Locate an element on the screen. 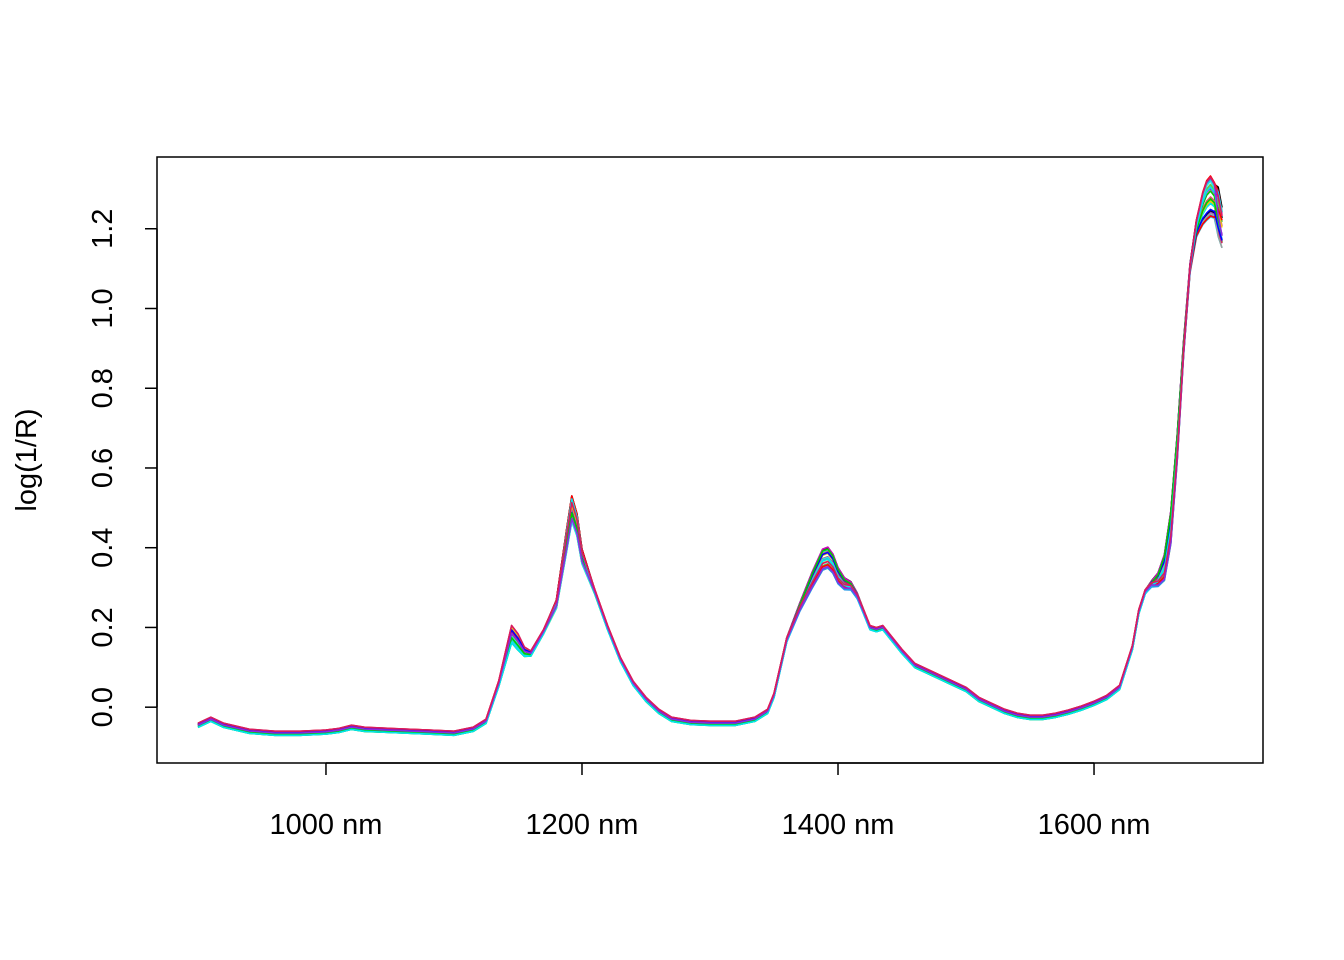 Image resolution: width=1344 pixels, height=960 pixels. y-tick-label: 1.2 is located at coordinates (103, 229).